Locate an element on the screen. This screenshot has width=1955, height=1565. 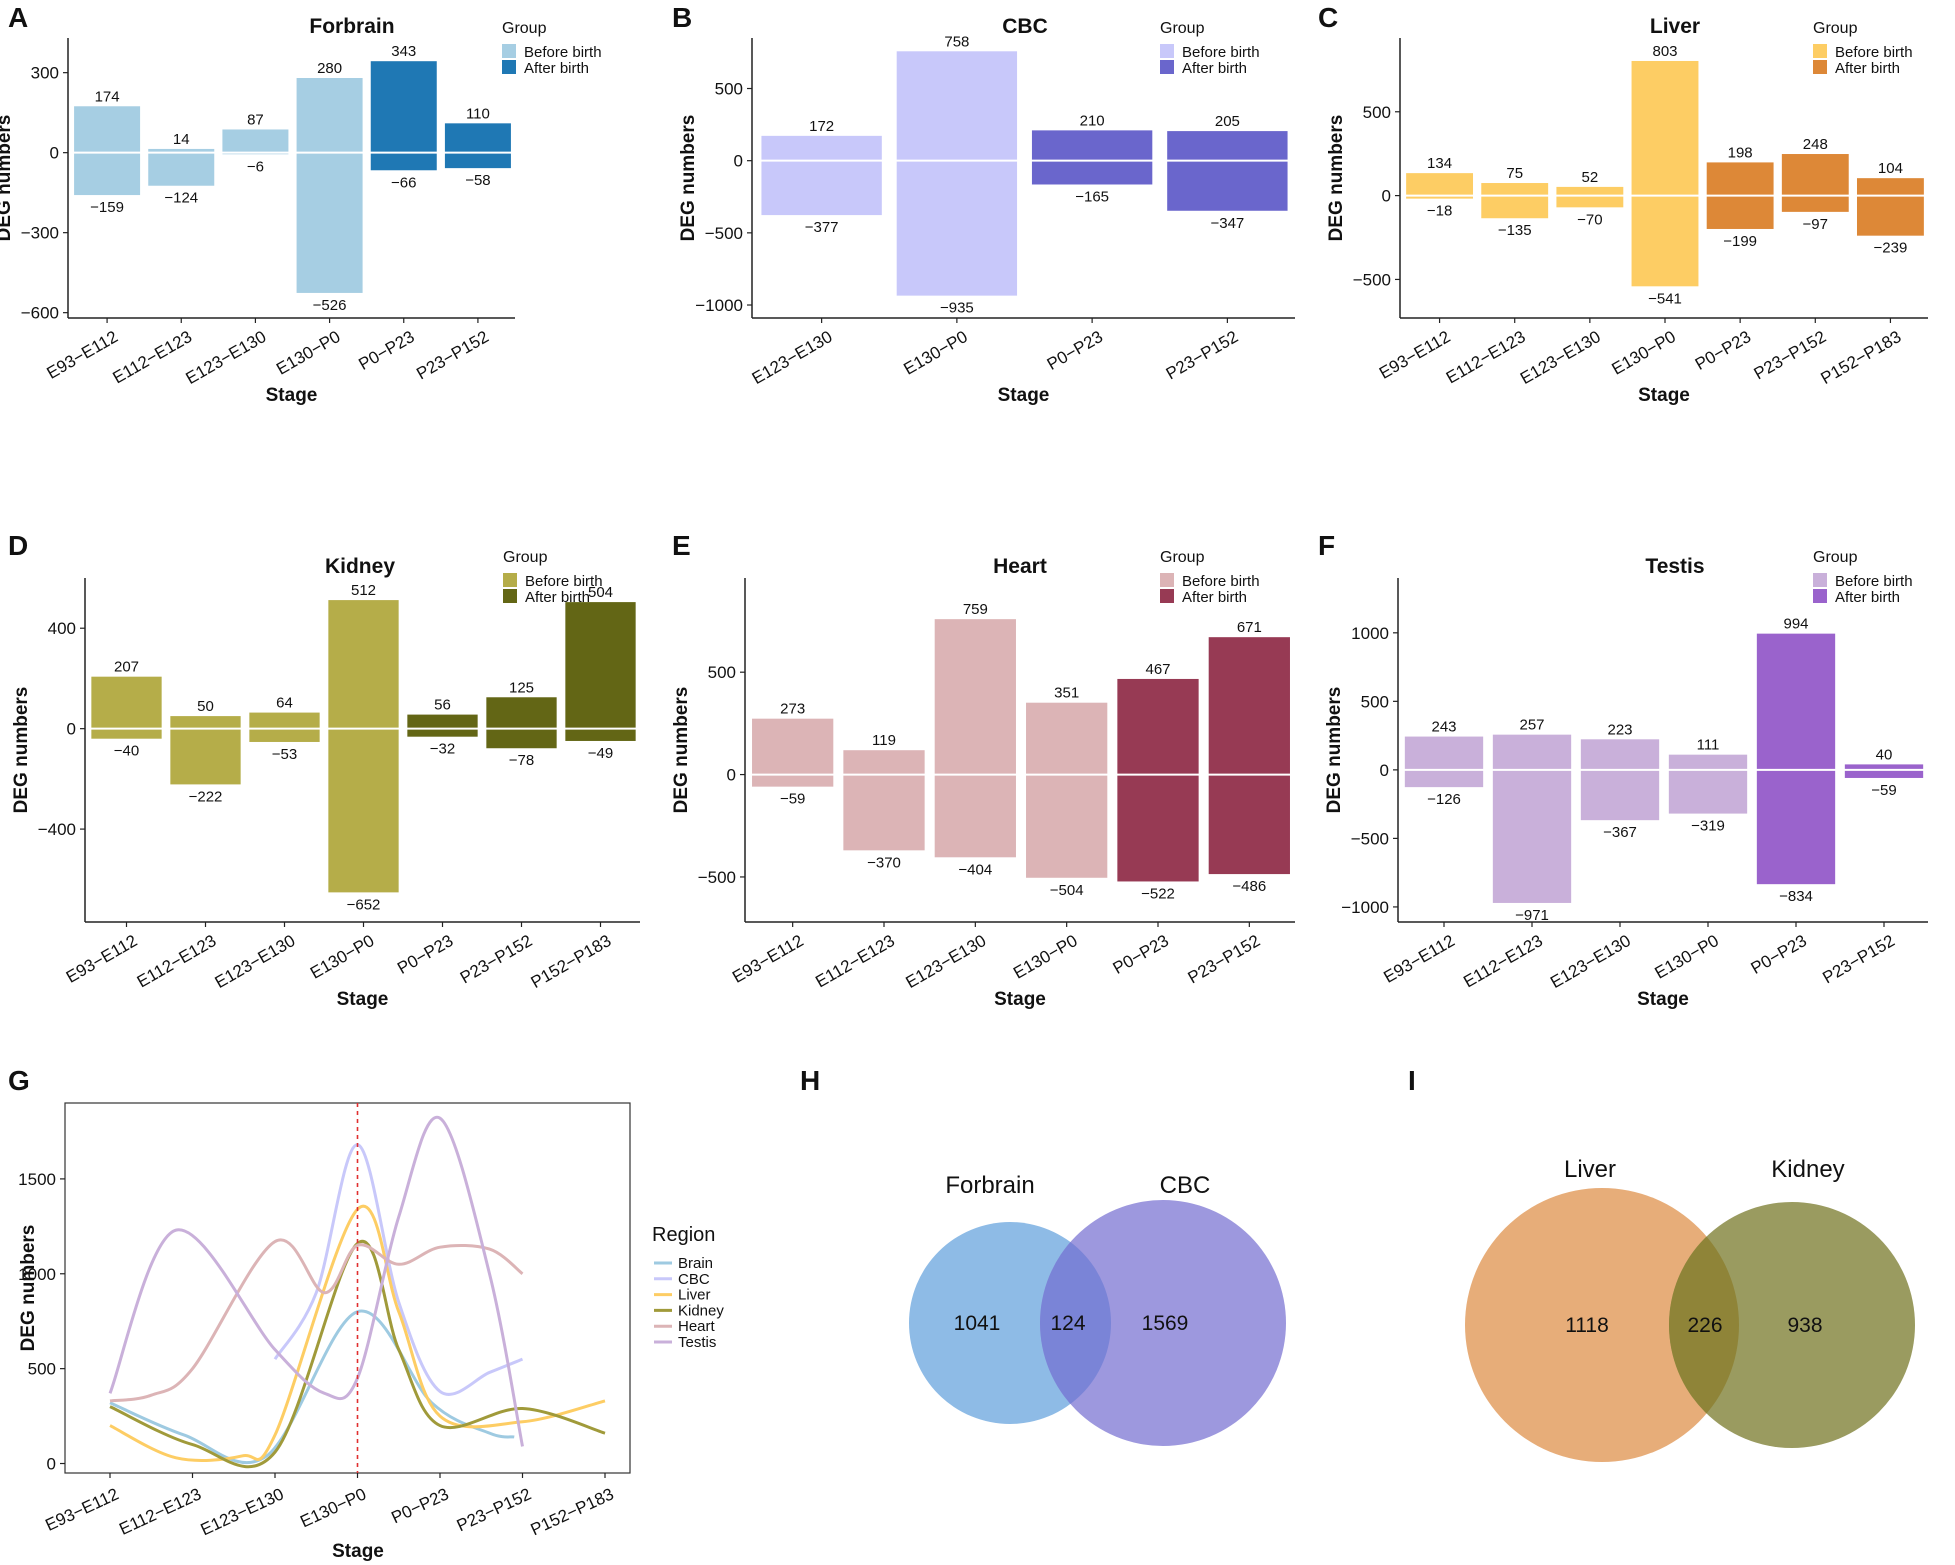
data-label-up: 210 is located at coordinates (1092, 120).